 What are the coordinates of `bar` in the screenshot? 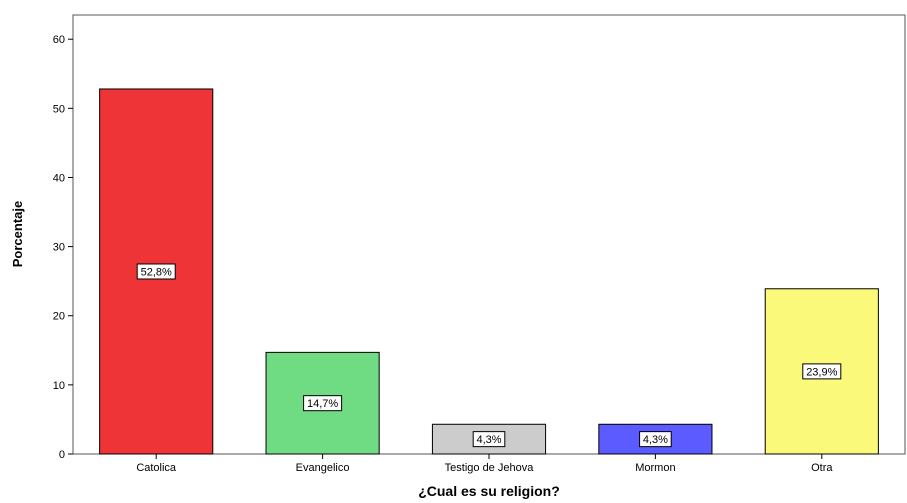 It's located at (821, 371).